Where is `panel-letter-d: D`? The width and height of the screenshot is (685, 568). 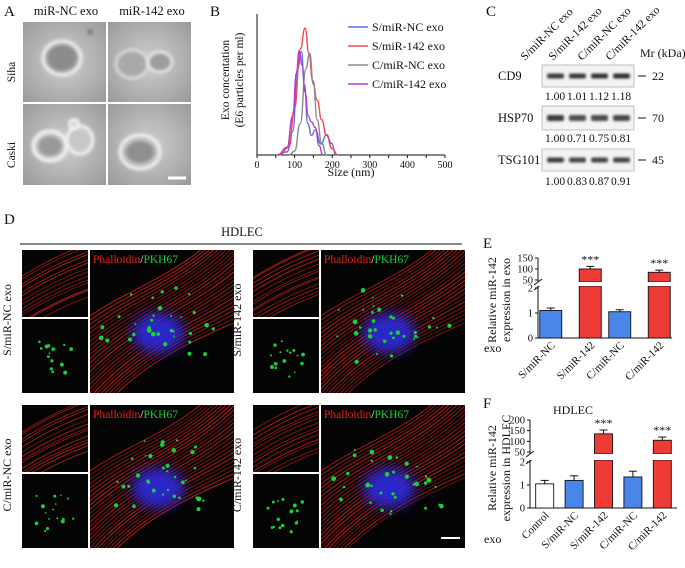
panel-letter-d: D is located at coordinates (9, 220).